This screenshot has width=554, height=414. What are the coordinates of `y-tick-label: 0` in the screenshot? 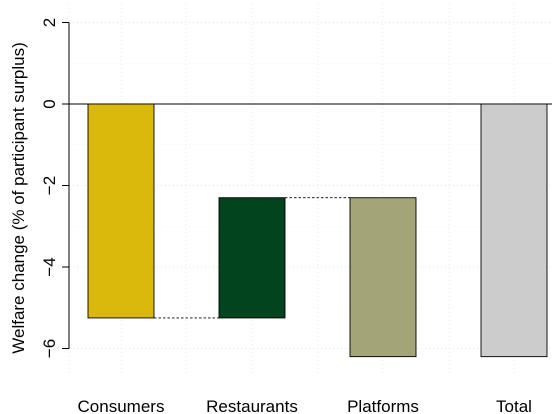 It's located at (49, 103).